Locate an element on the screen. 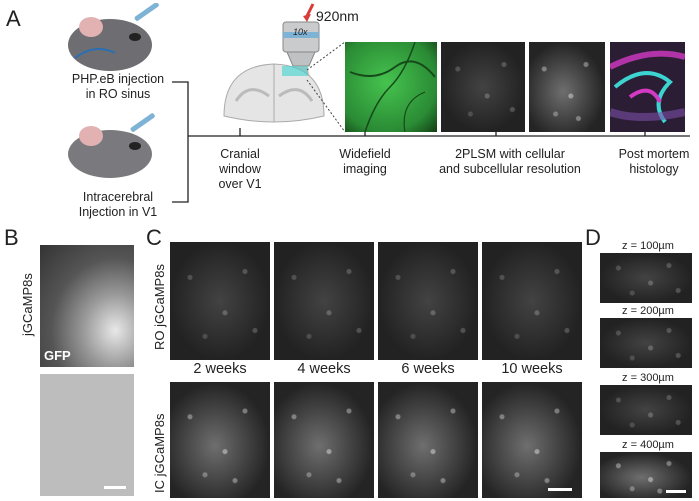  laser-wavelength: 920nm is located at coordinates (337, 16).